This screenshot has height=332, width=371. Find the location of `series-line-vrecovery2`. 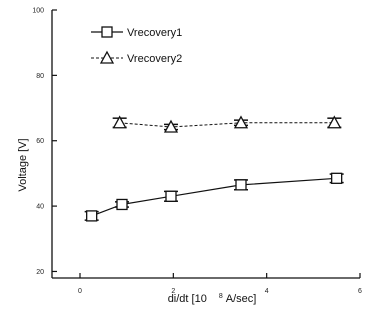

series-line-vrecovery2 is located at coordinates (227, 125).